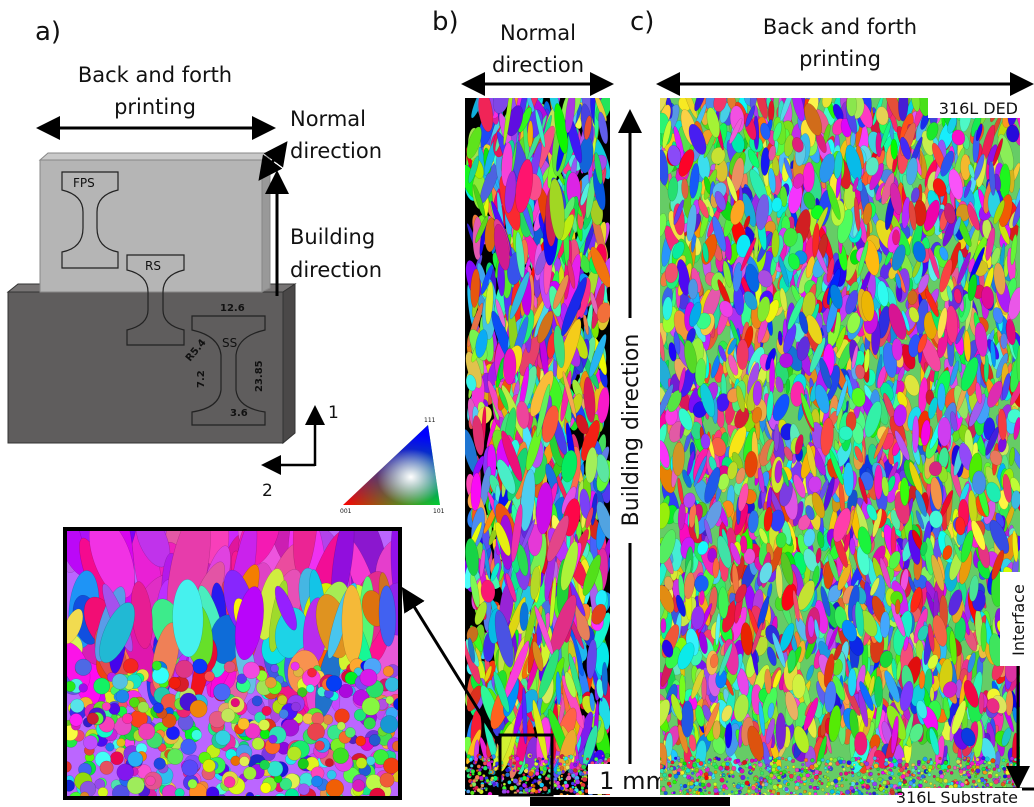  I want to click on panel-label: c), so click(642, 22).